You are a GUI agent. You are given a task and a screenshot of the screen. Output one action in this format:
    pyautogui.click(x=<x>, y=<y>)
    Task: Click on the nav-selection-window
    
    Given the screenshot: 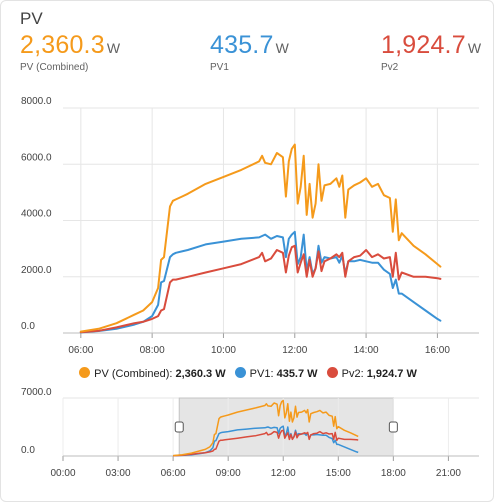 What is the action you would take?
    pyautogui.click(x=286, y=427)
    